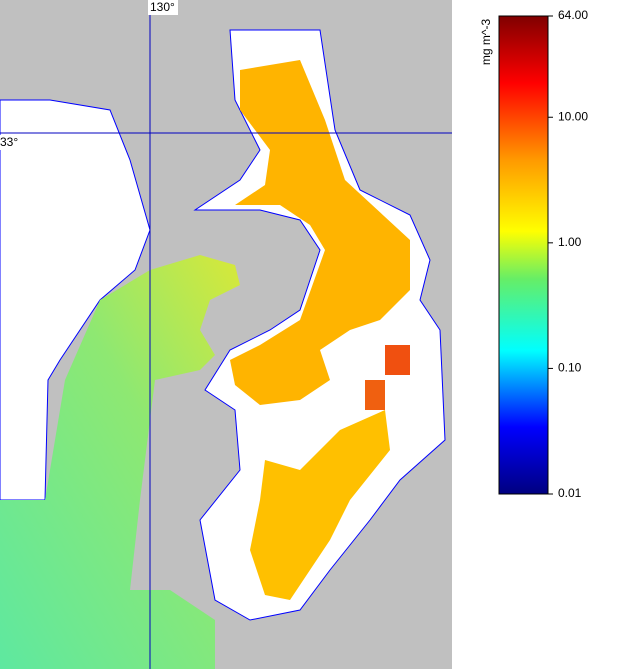  What do you see at coordinates (570, 368) in the screenshot?
I see `tick-label: 0.10` at bounding box center [570, 368].